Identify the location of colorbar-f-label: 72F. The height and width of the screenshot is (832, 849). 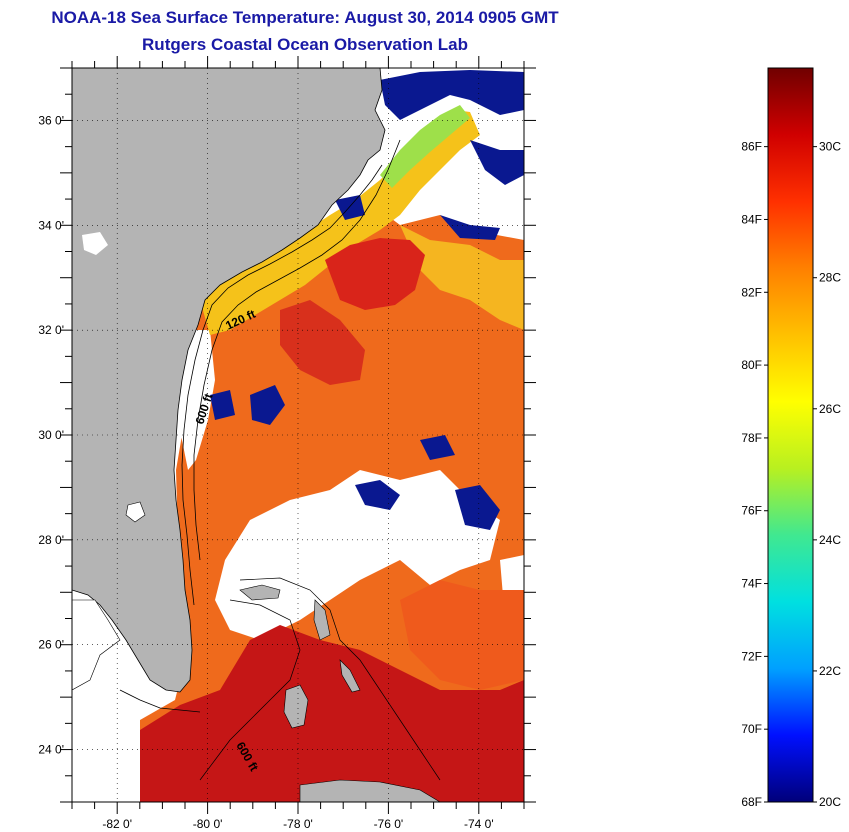
(751, 656).